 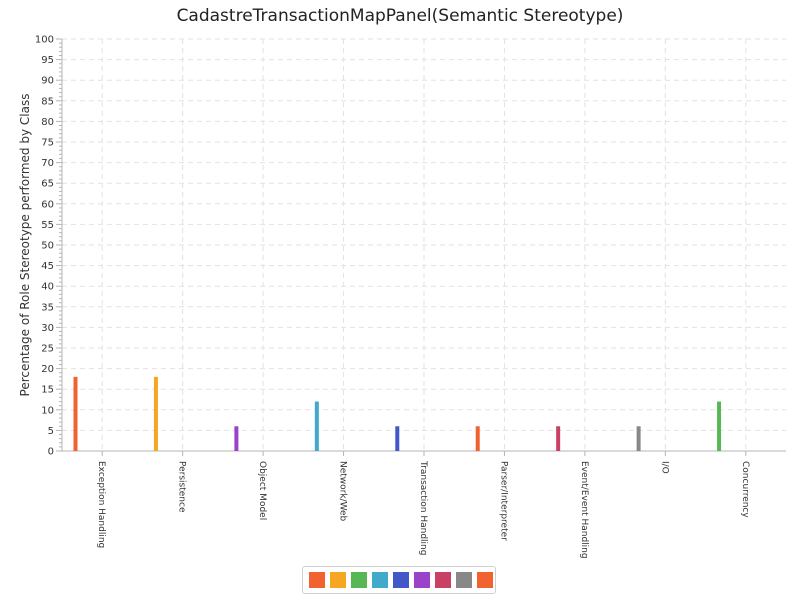 I want to click on y-tick-label: 100, so click(x=44, y=40).